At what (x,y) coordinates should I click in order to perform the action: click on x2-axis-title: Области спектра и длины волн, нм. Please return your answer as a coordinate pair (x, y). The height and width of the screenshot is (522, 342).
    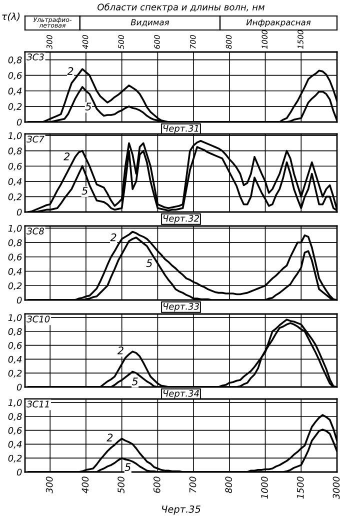
    Looking at the image, I should click on (181, 7).